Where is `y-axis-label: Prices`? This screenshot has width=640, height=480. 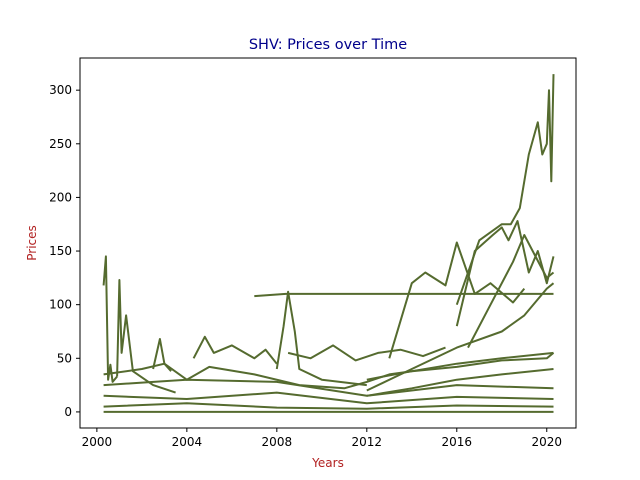 y-axis-label: Prices is located at coordinates (32, 243).